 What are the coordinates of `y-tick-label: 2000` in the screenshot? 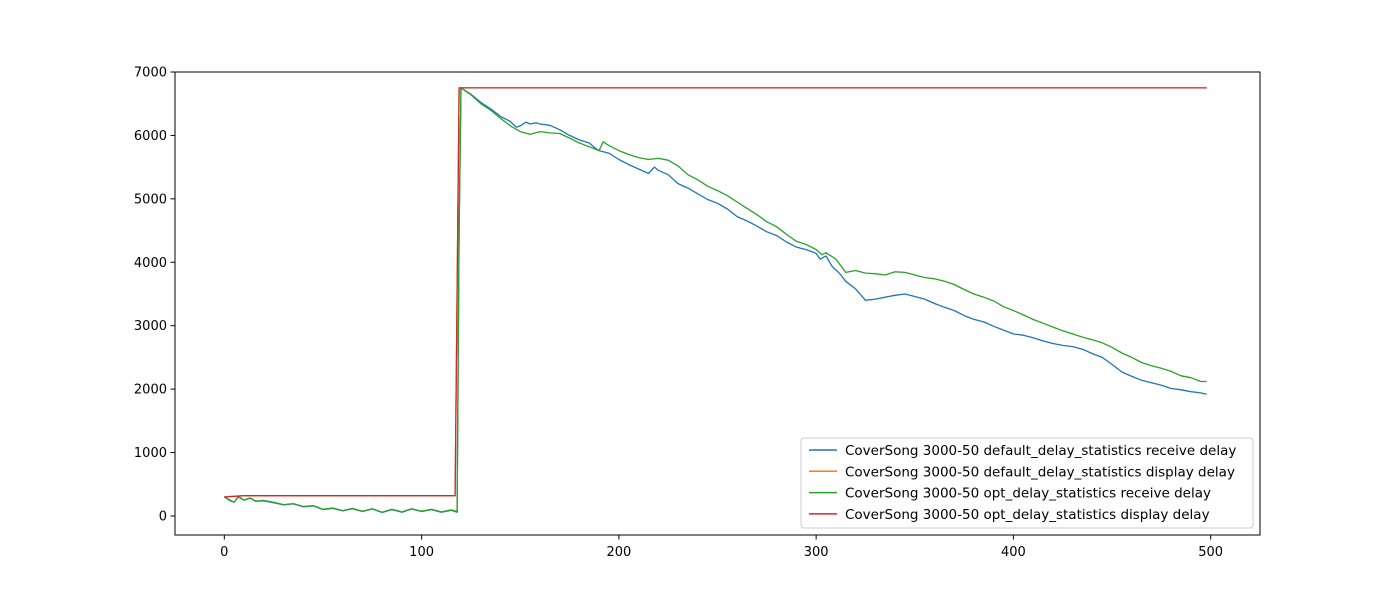 It's located at (150, 390).